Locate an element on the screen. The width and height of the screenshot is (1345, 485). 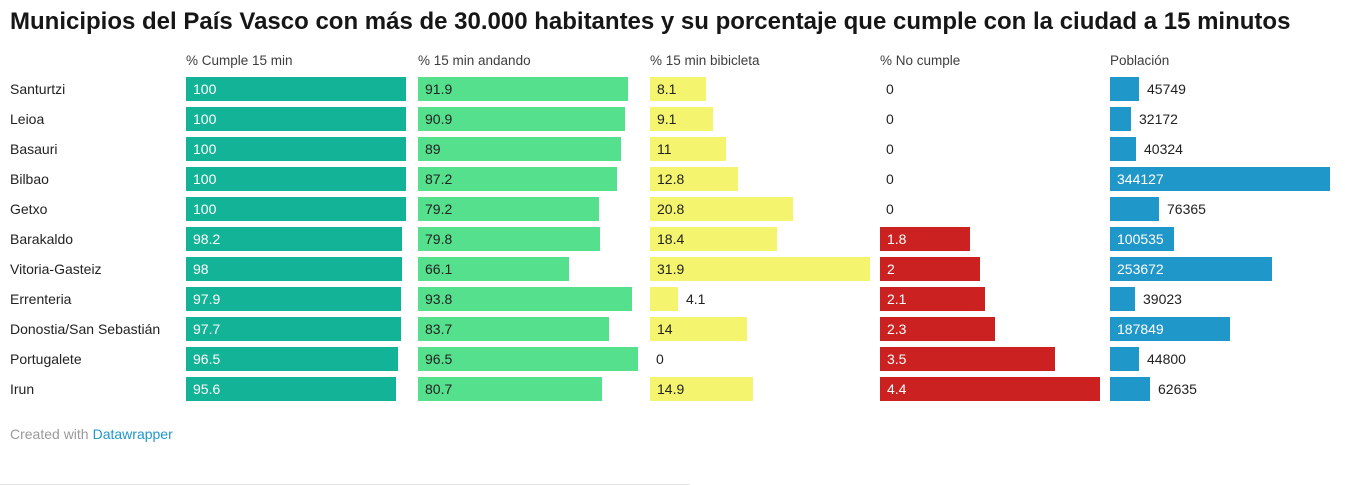
cell-cumple: 98 is located at coordinates (302, 269).